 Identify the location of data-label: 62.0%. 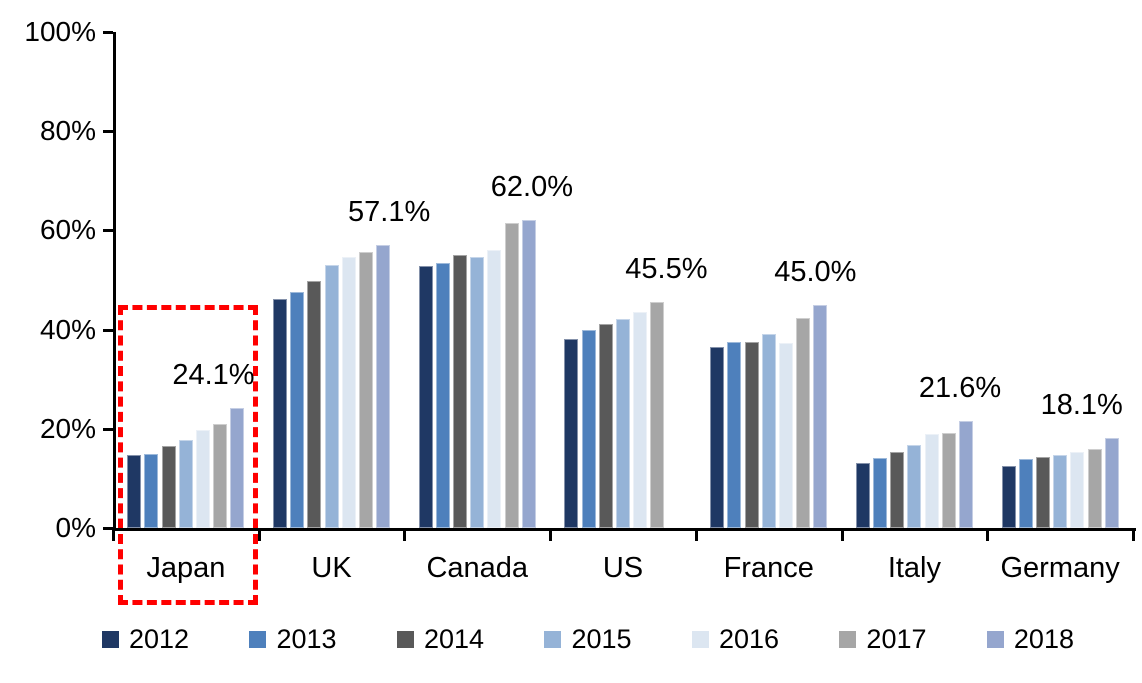
(531, 187).